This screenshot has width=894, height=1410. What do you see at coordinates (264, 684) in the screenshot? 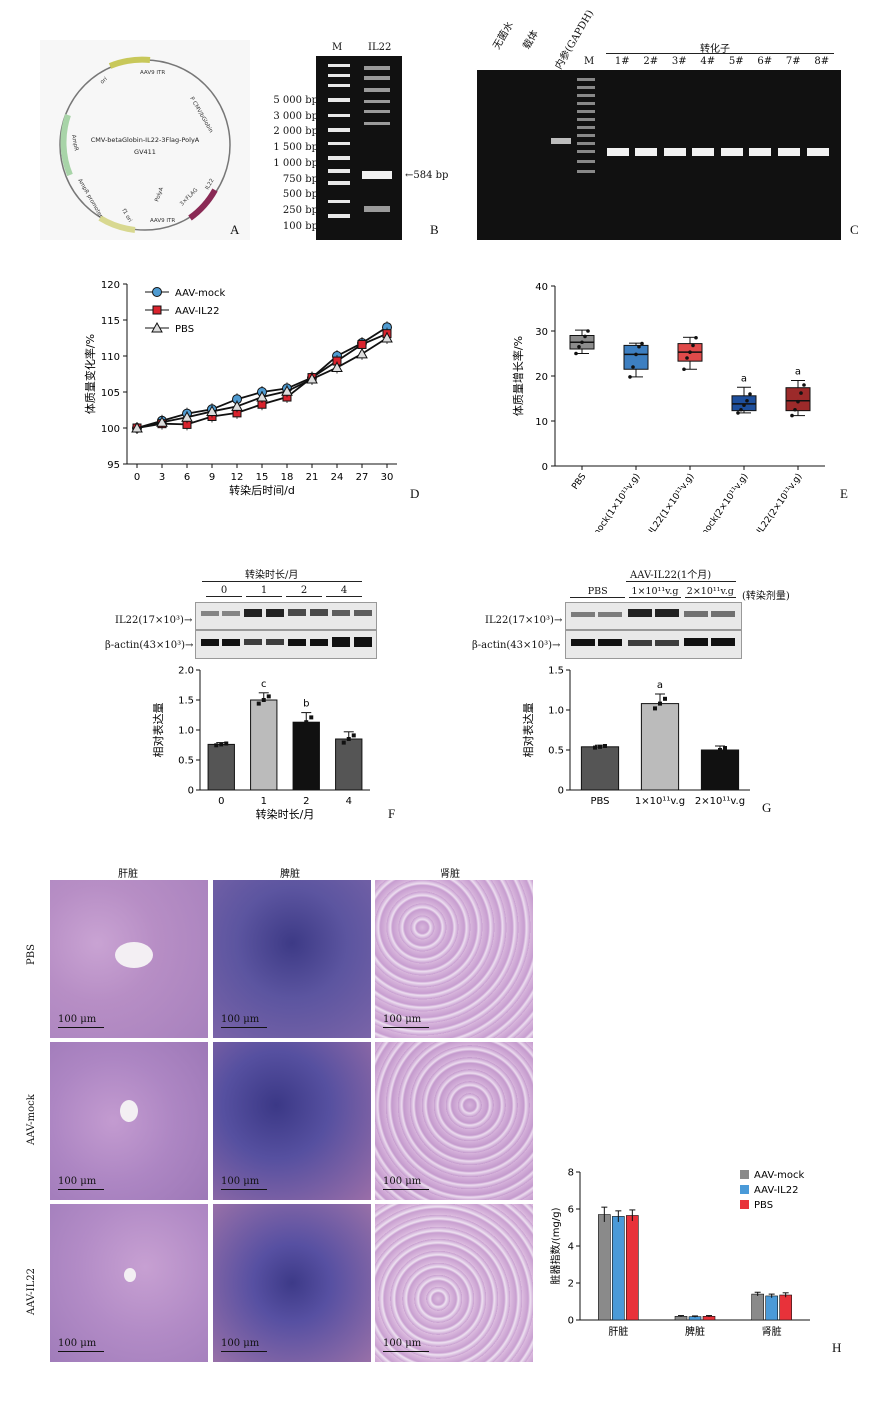
I see `significance-label: c` at bounding box center [264, 684].